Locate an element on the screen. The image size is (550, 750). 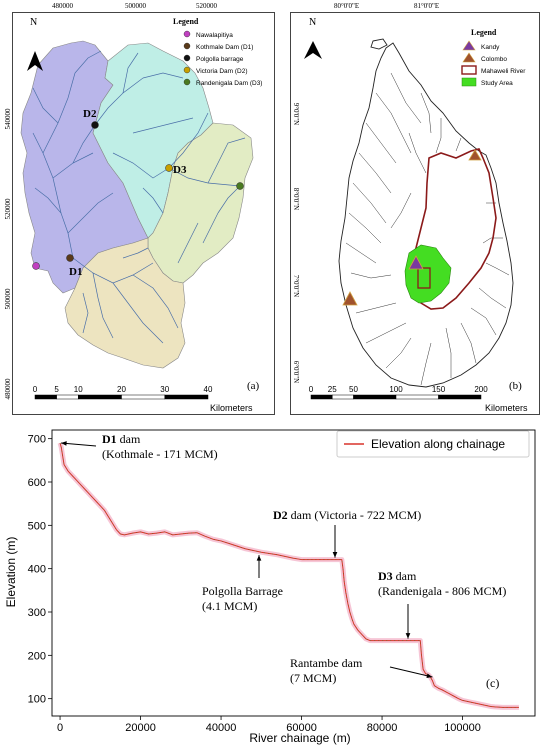
legend-label: Elevation along chainage is located at coordinates (438, 444).